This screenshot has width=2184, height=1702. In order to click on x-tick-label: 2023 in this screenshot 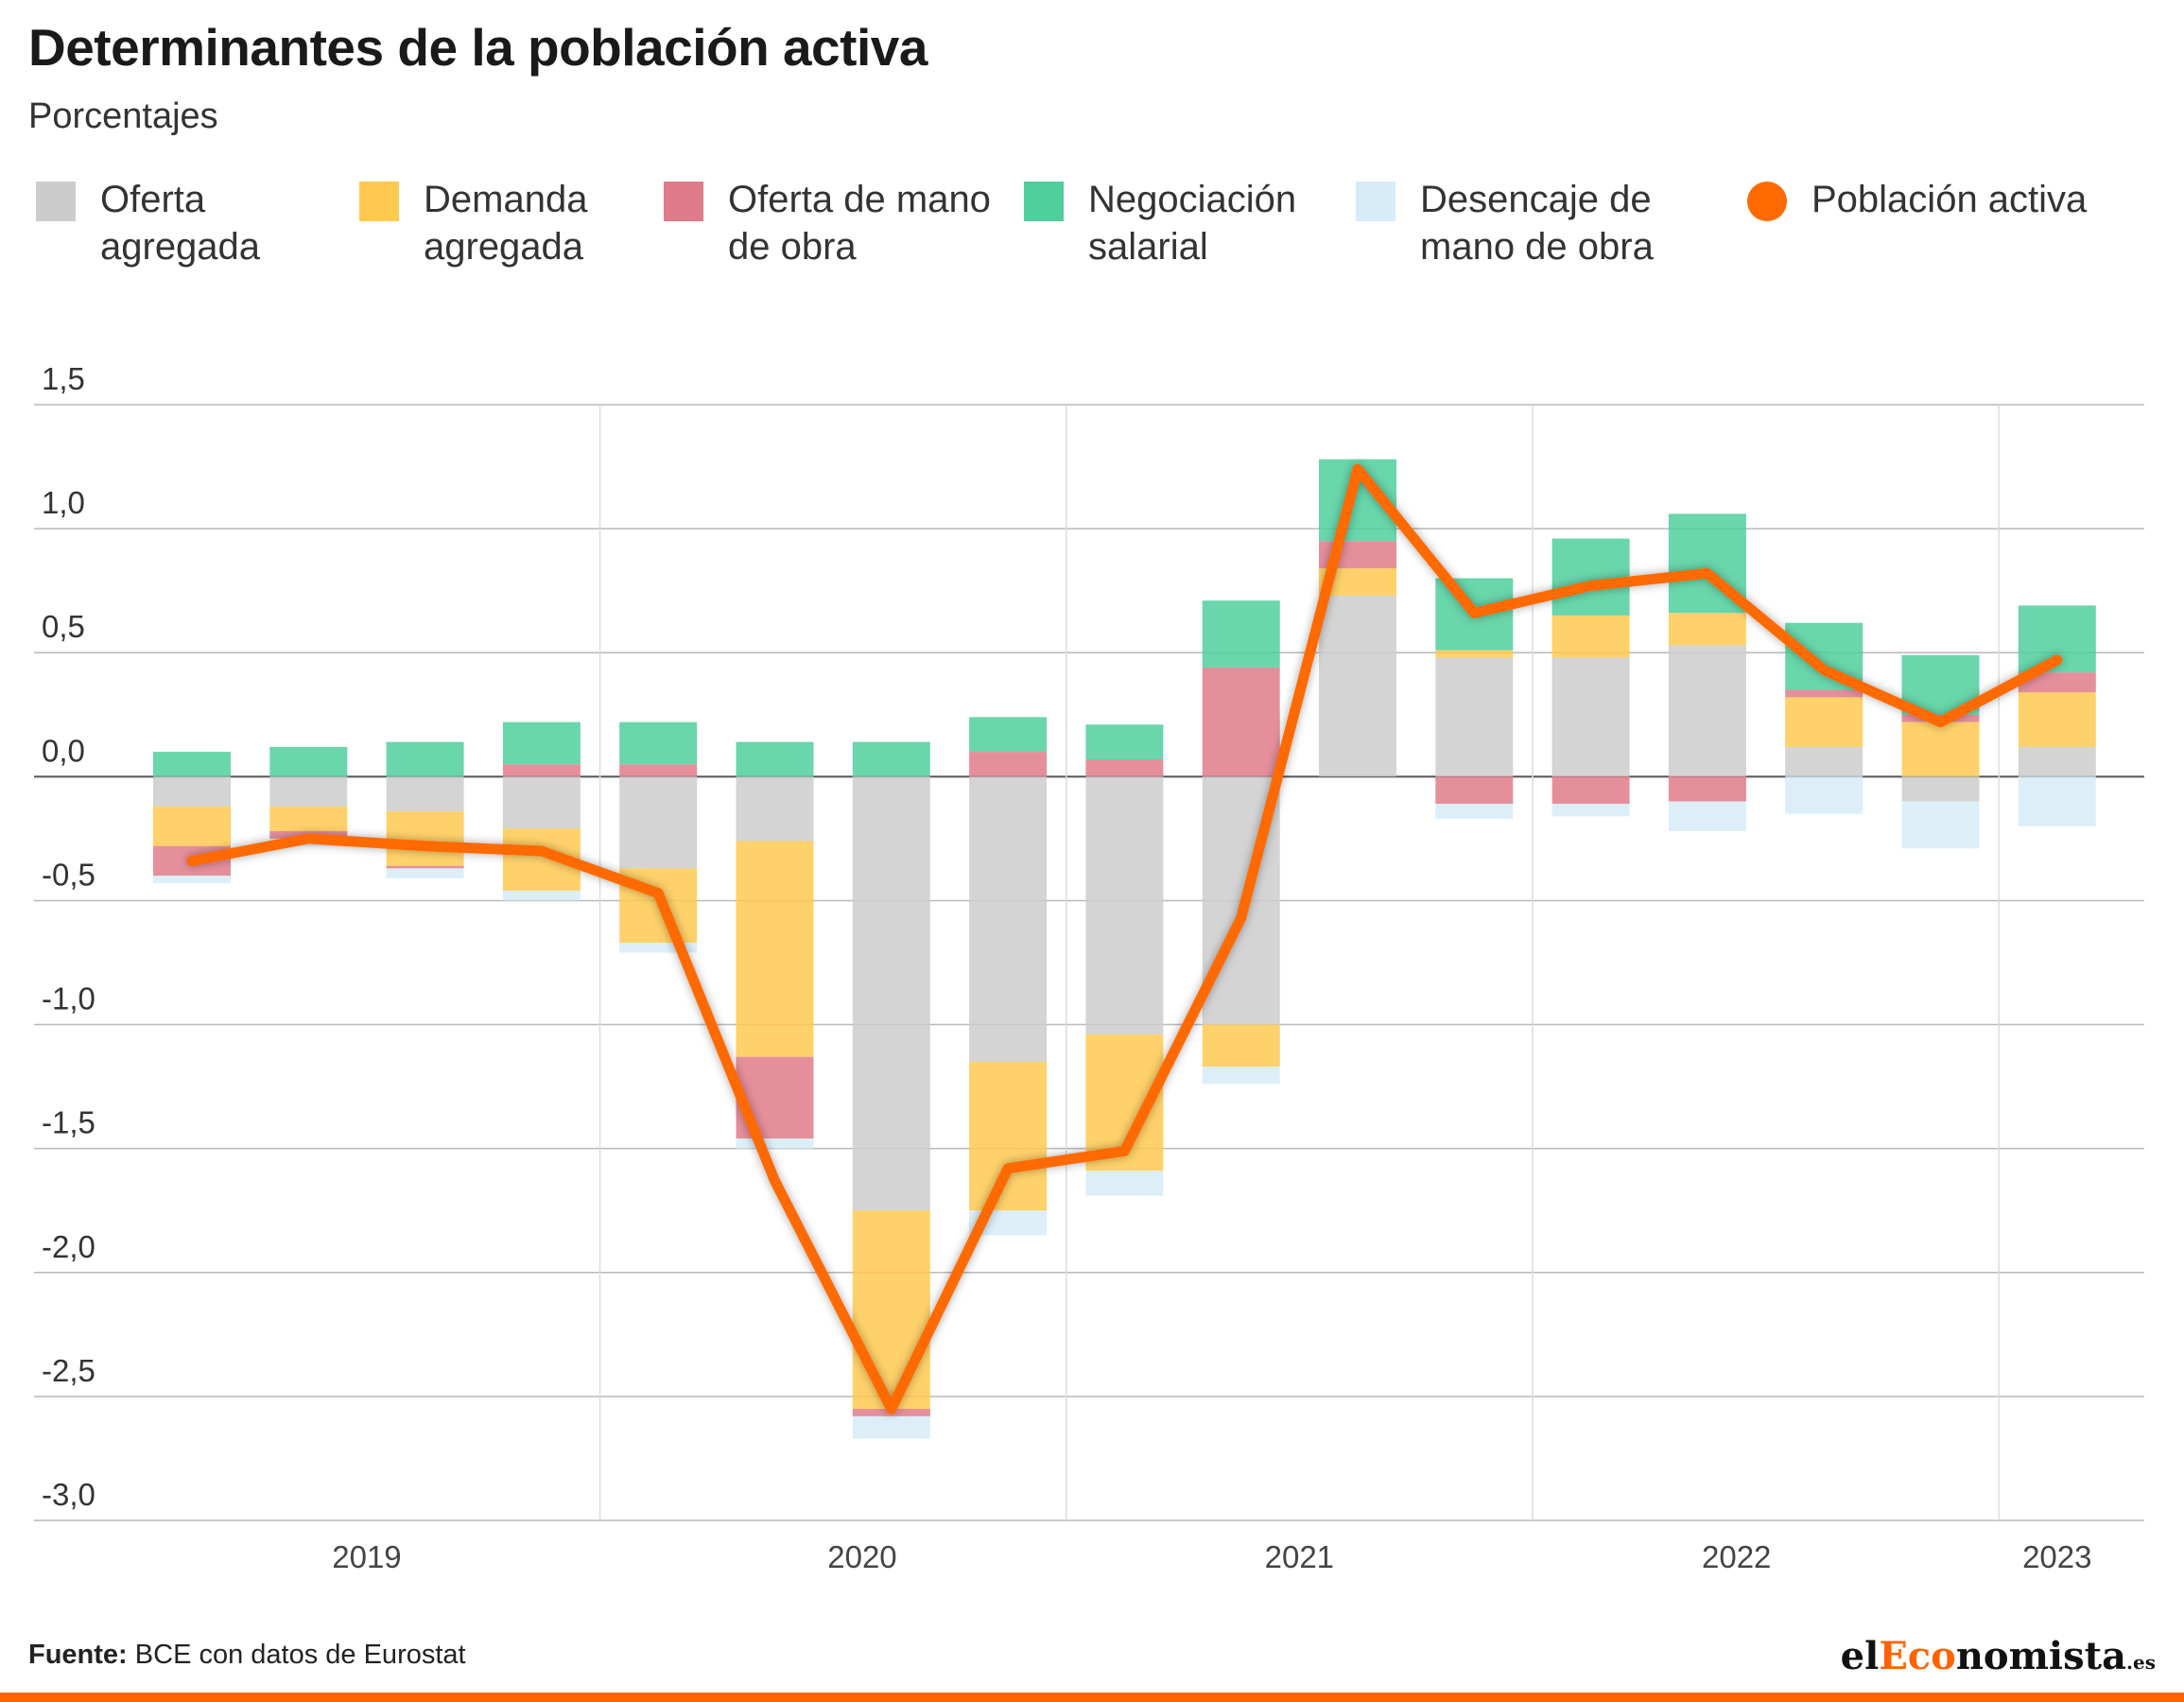, I will do `click(2056, 1557)`.